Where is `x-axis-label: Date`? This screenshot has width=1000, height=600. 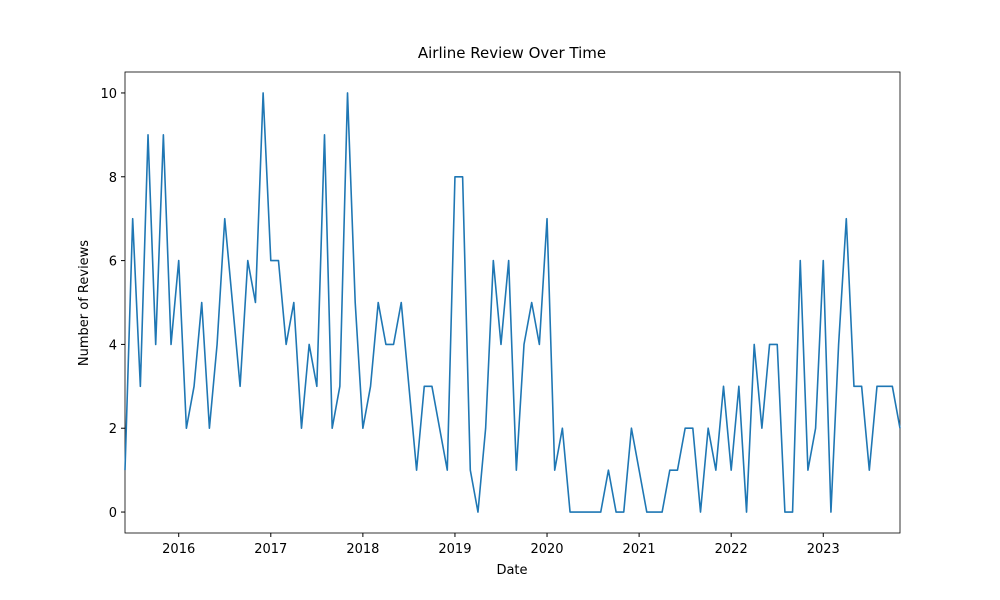
x-axis-label: Date is located at coordinates (511, 570).